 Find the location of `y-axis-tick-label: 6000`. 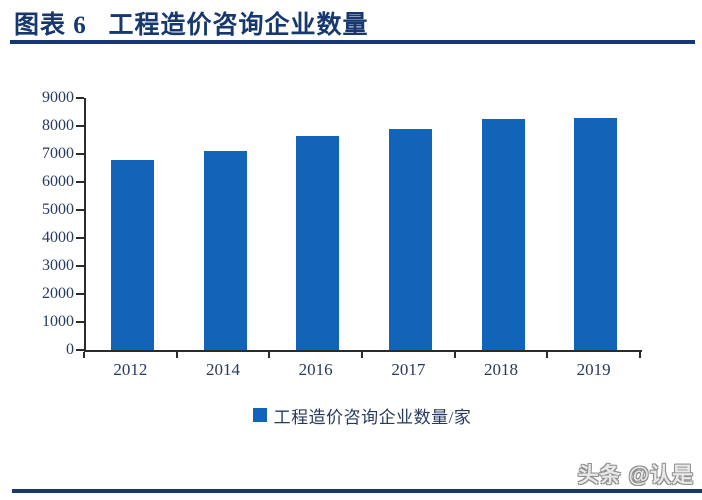

y-axis-tick-label: 6000 is located at coordinates (58, 181).